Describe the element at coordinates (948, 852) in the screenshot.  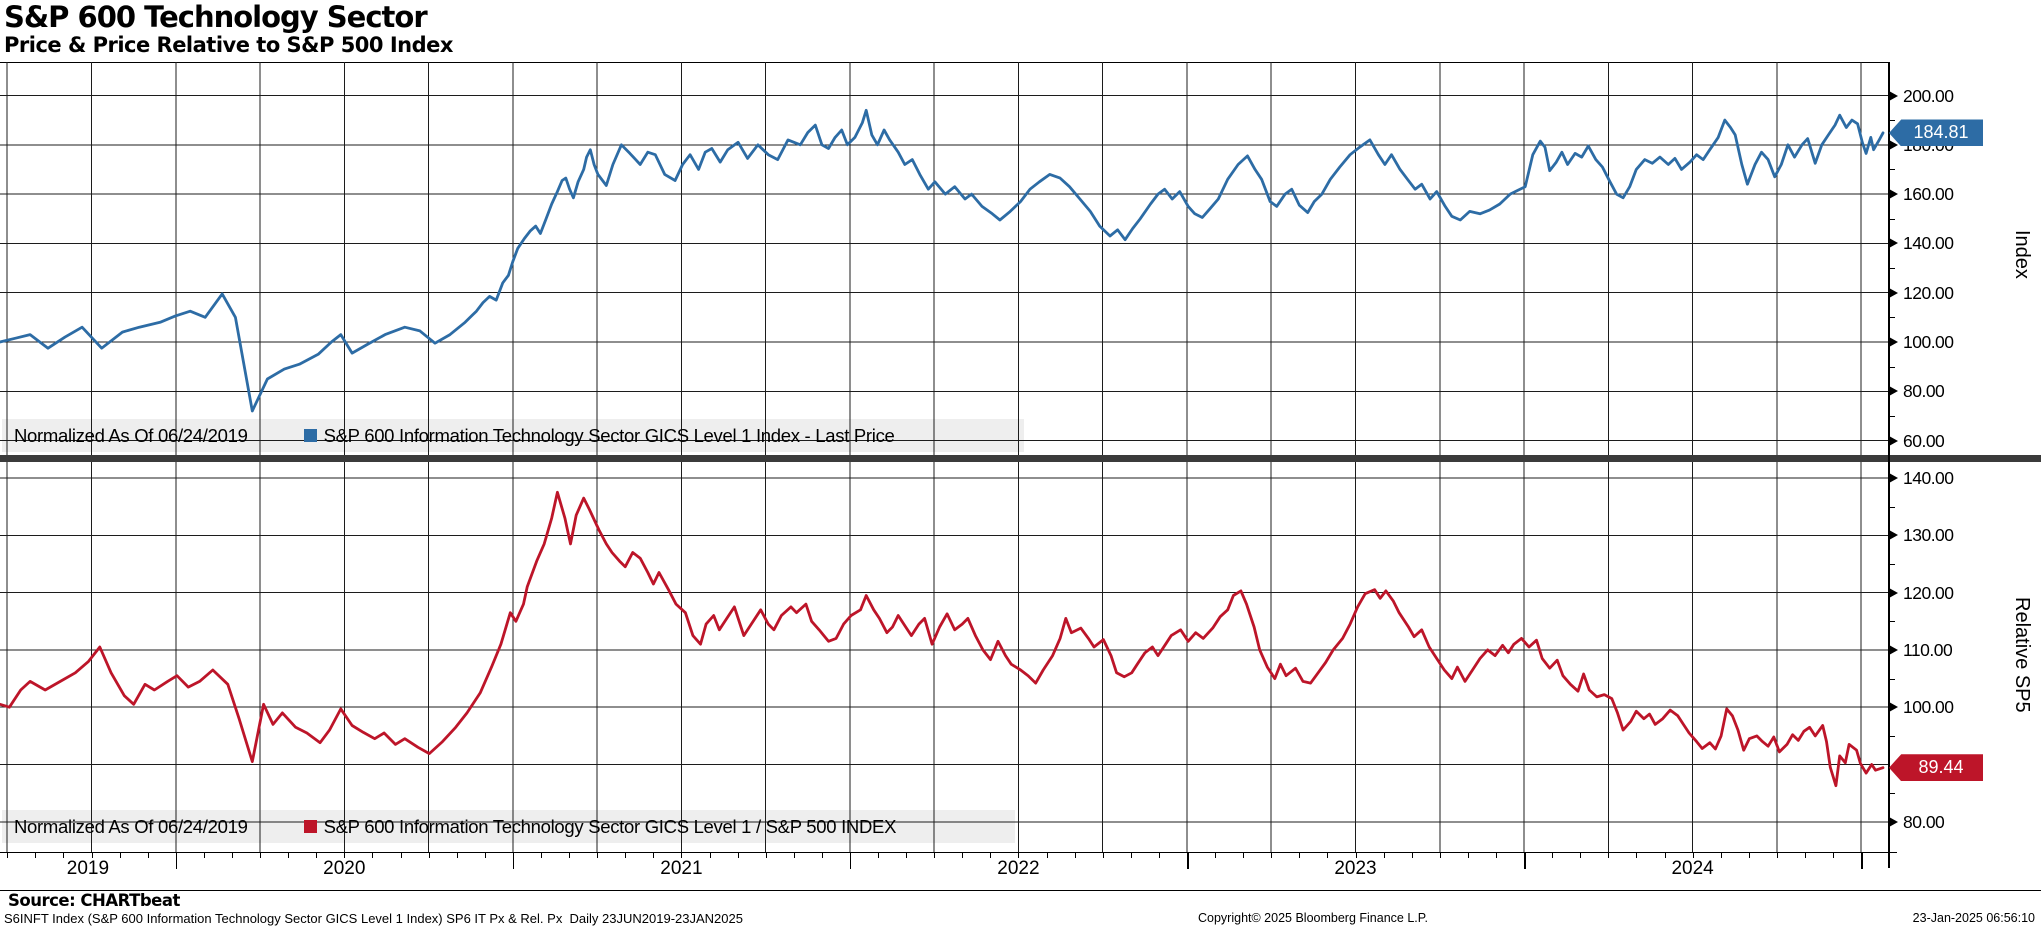
I see `bottom-plot-border` at that location.